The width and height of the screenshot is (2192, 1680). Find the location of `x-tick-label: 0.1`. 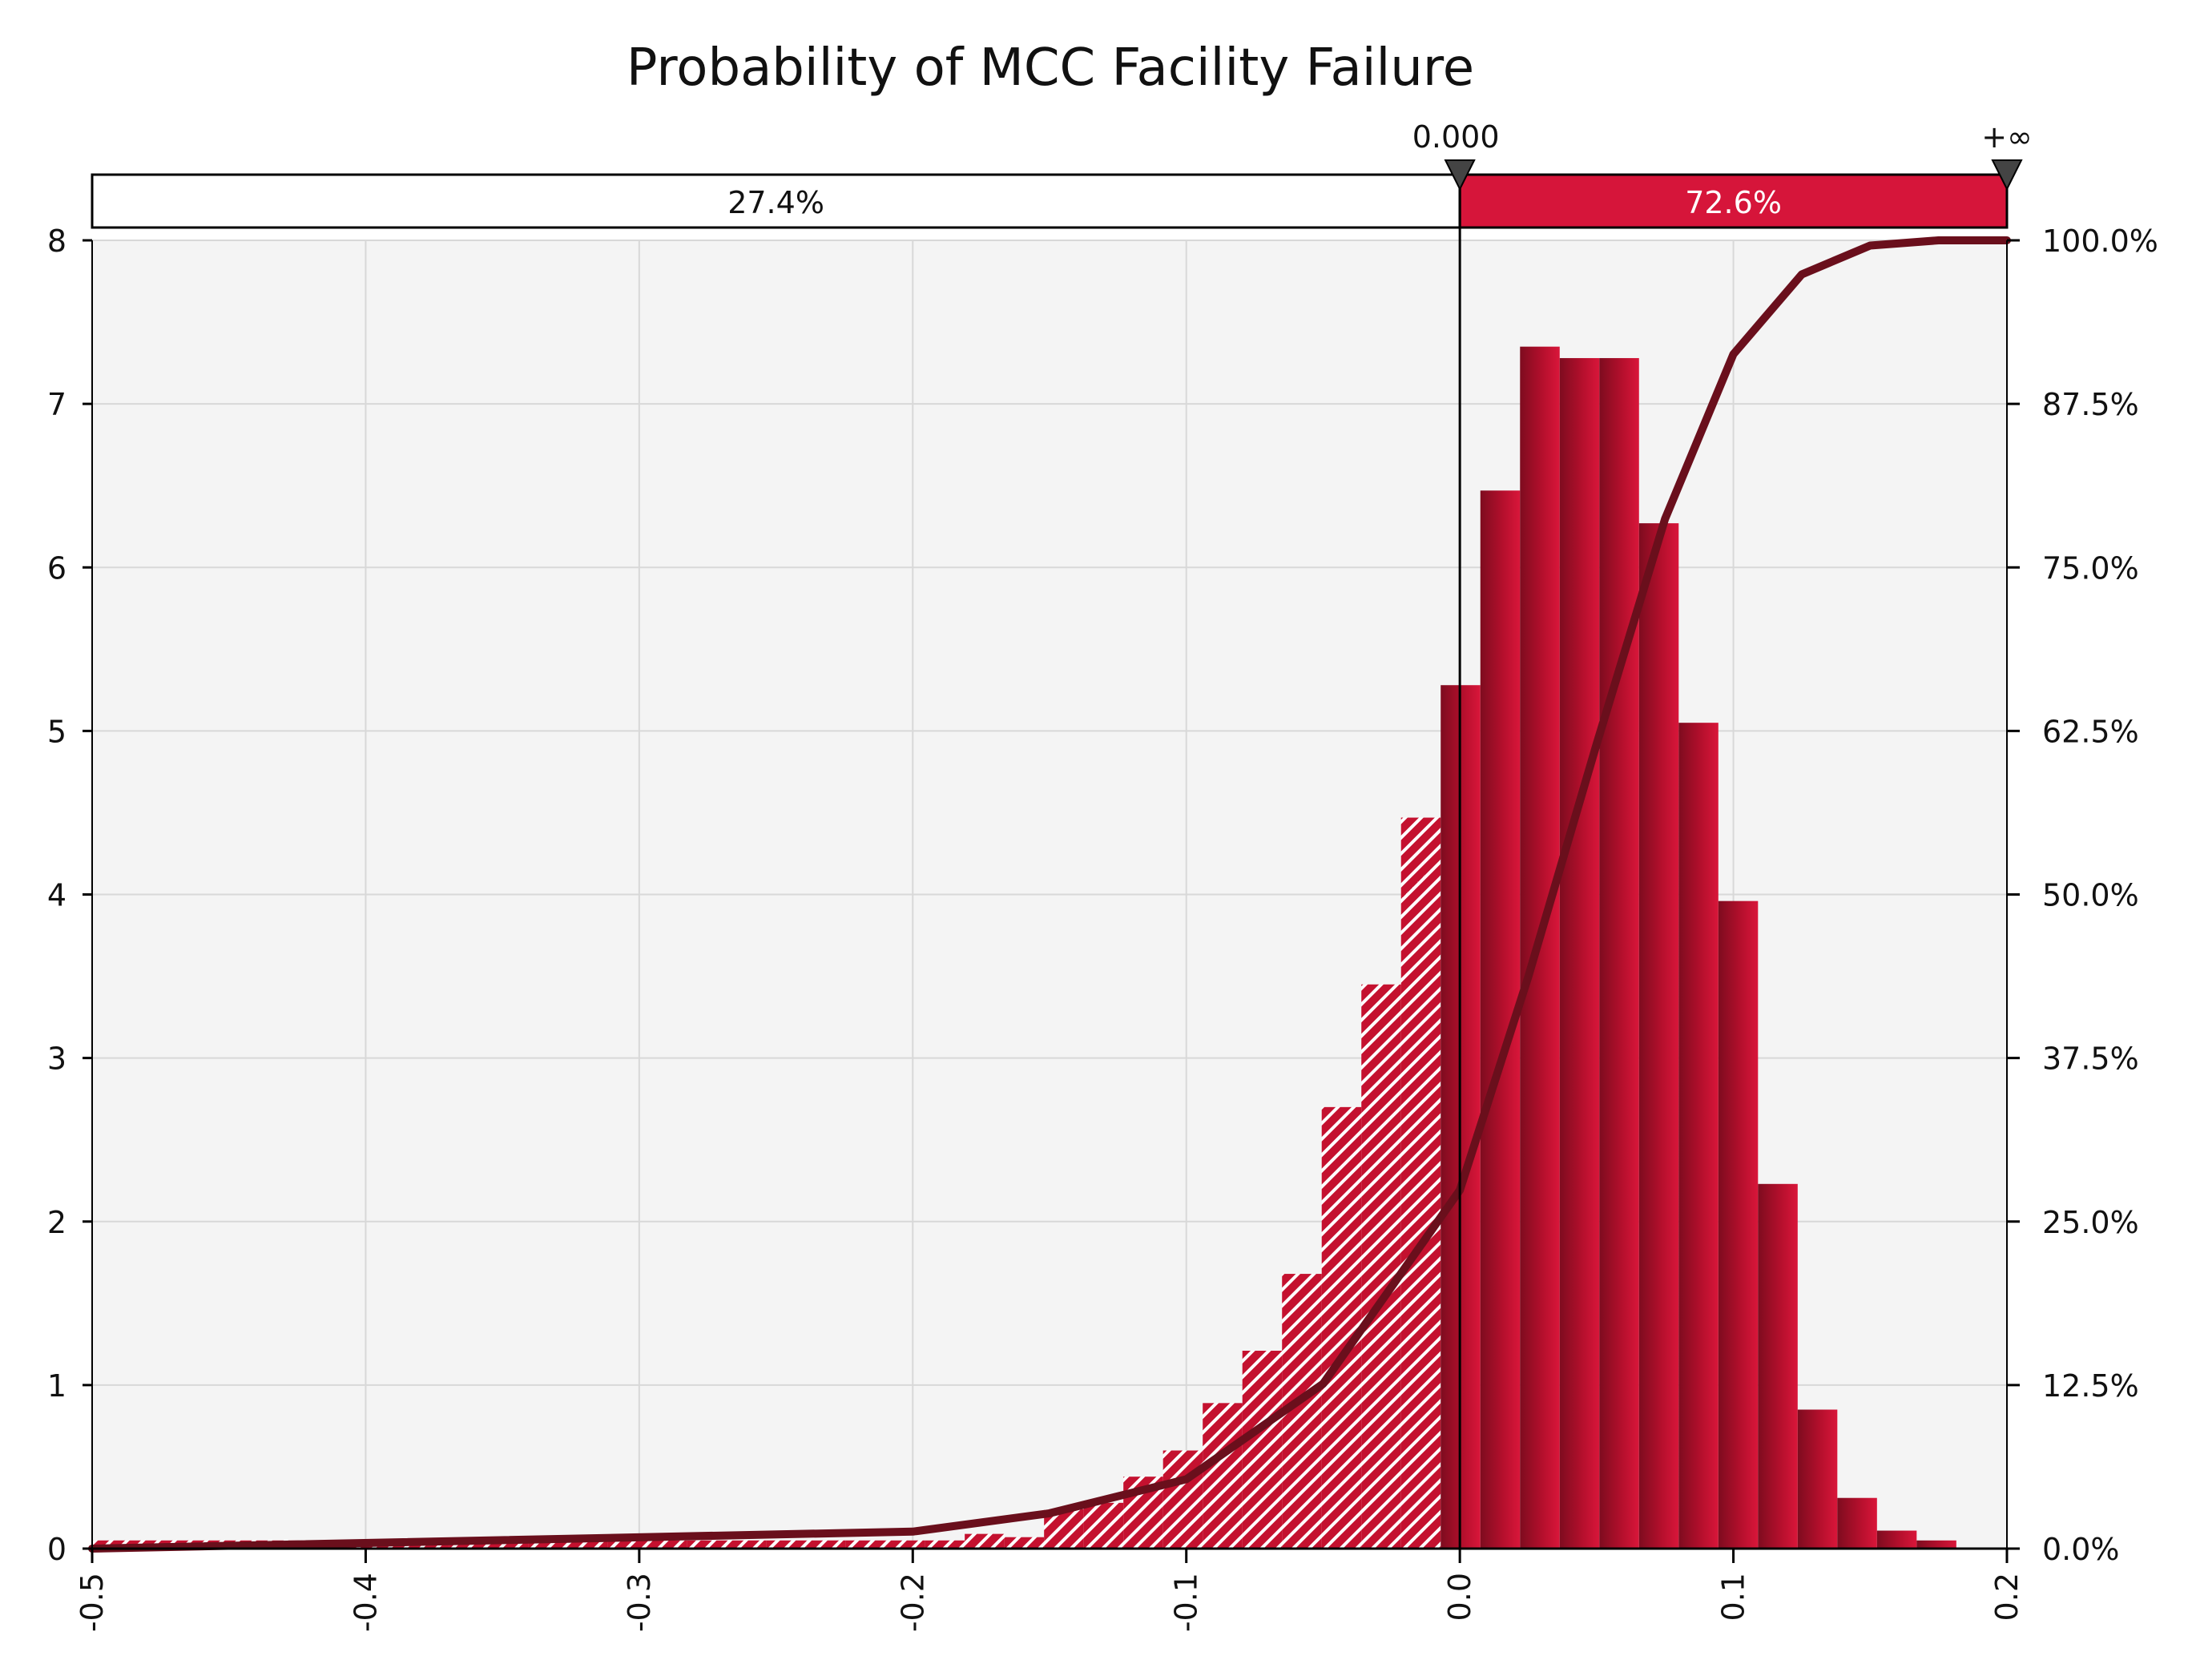

x-tick-label: 0.1 is located at coordinates (1733, 1597).